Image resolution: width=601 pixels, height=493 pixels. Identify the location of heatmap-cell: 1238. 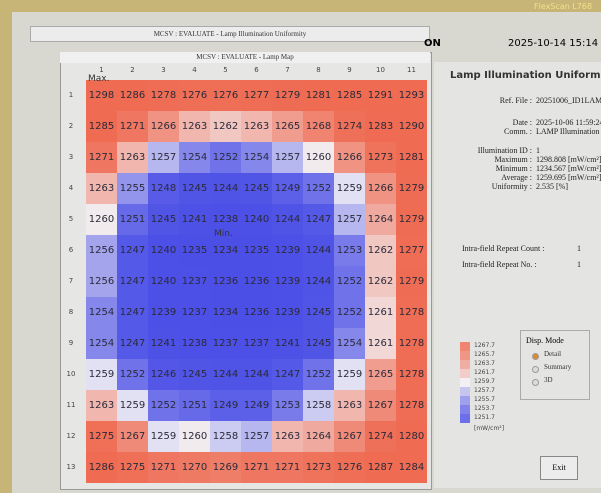
(194, 343).